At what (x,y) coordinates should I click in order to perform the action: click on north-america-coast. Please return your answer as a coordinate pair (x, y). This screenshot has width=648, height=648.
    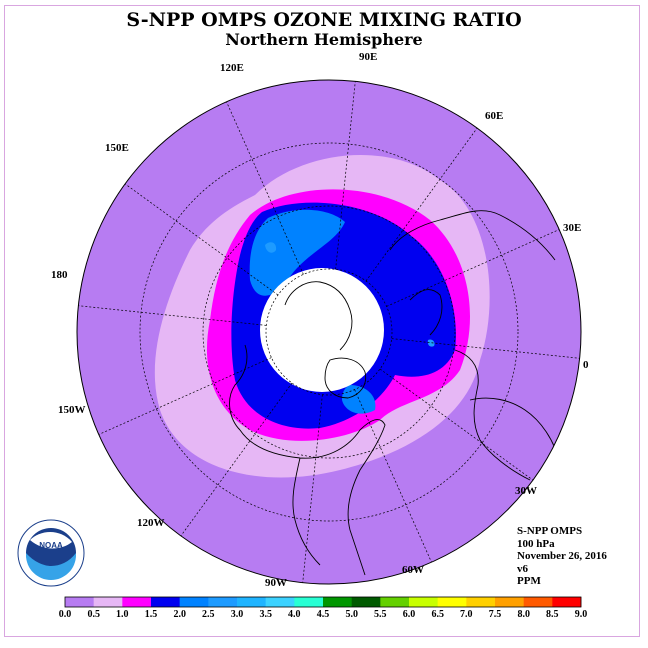
    Looking at the image, I should click on (307, 460).